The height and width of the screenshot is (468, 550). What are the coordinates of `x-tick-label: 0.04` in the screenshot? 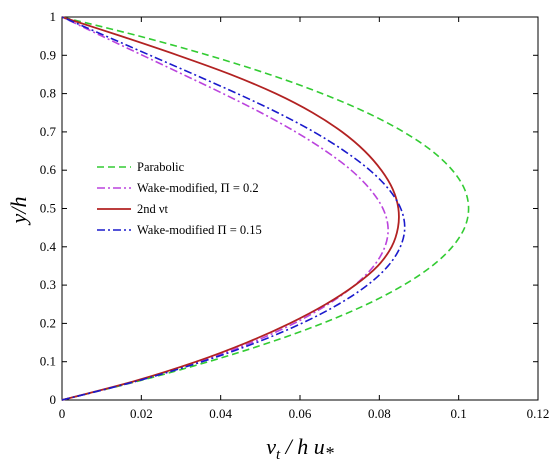 It's located at (220, 413).